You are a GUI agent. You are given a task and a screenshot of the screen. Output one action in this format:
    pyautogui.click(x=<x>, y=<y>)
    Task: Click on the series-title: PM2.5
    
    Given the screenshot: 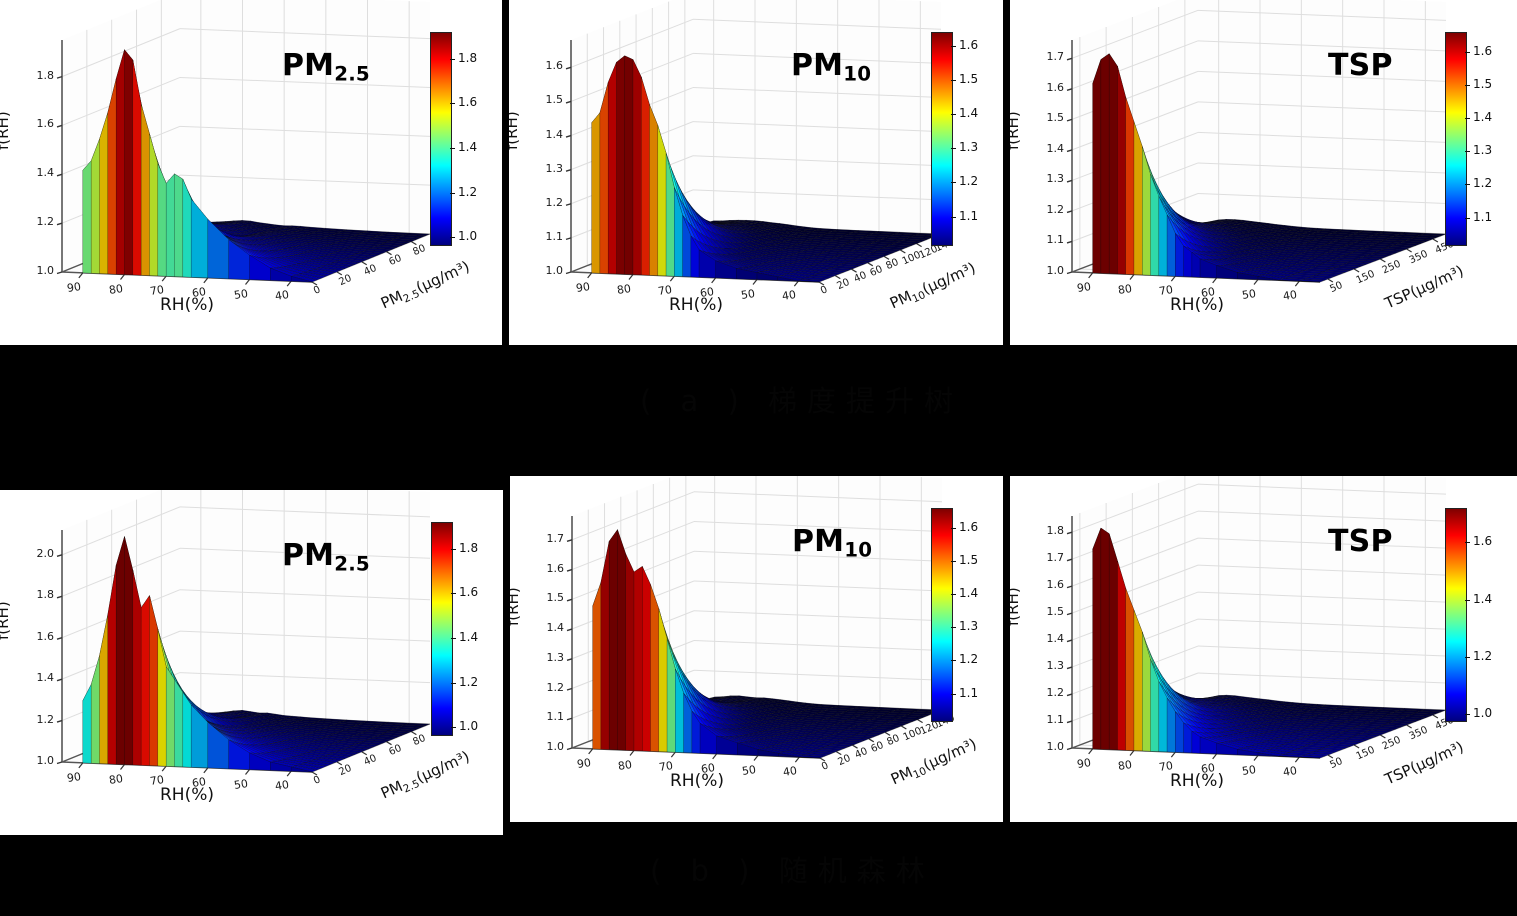 What is the action you would take?
    pyautogui.click(x=326, y=557)
    